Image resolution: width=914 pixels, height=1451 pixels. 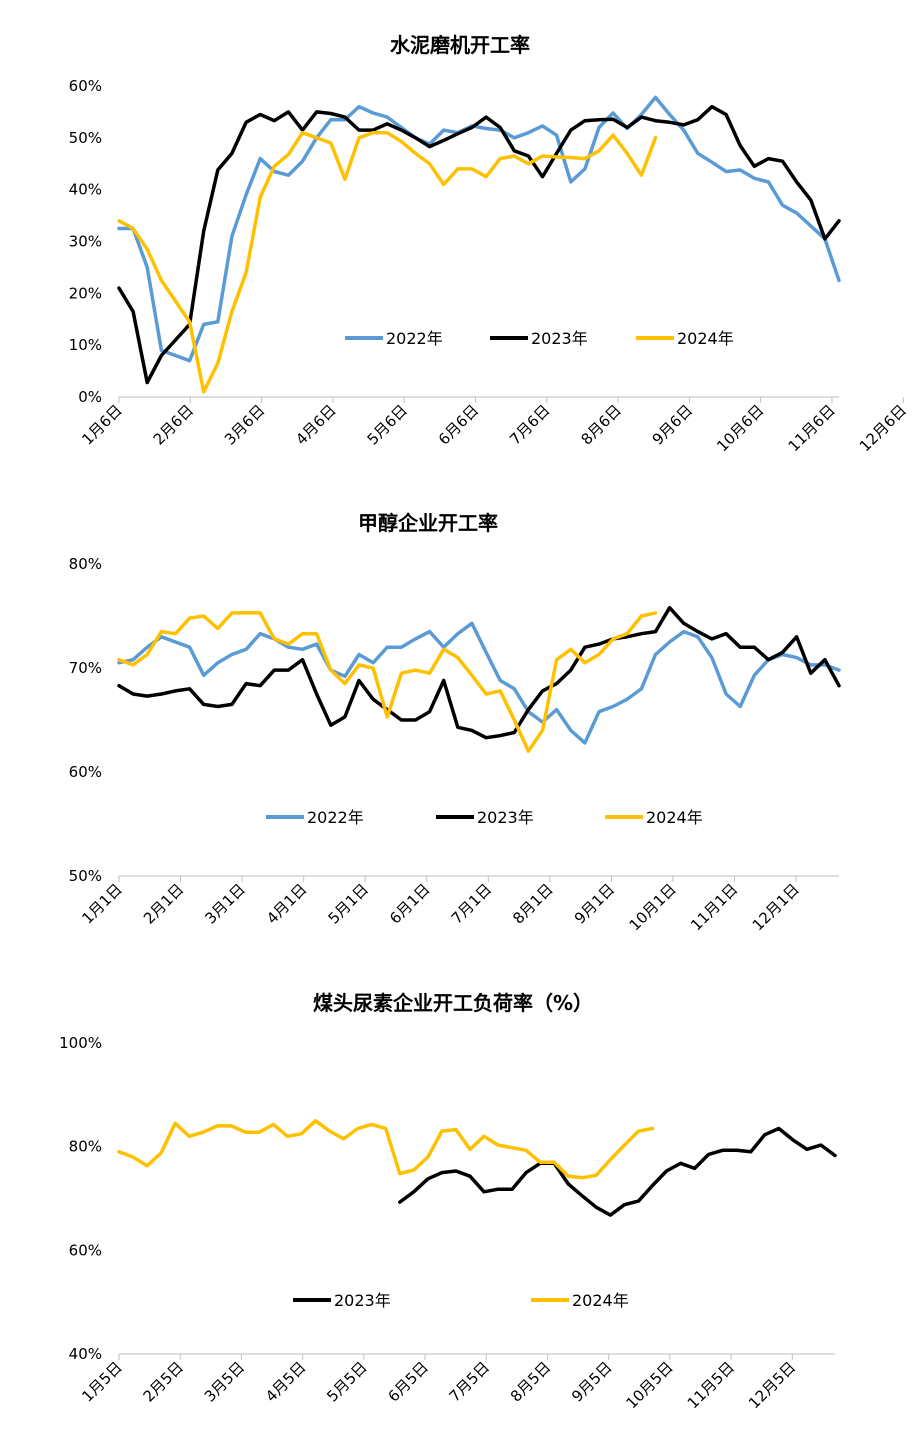 I want to click on x-tick-label: 2月5日, so click(x=163, y=1381).